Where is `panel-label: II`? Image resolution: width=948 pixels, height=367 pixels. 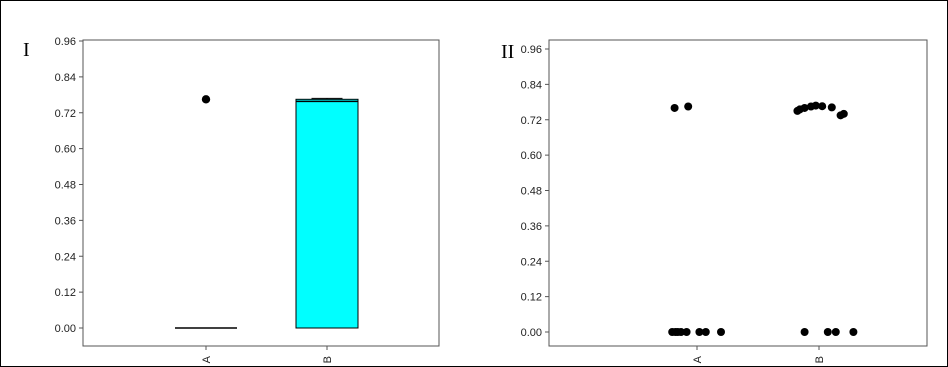
panel-label: II is located at coordinates (507, 52).